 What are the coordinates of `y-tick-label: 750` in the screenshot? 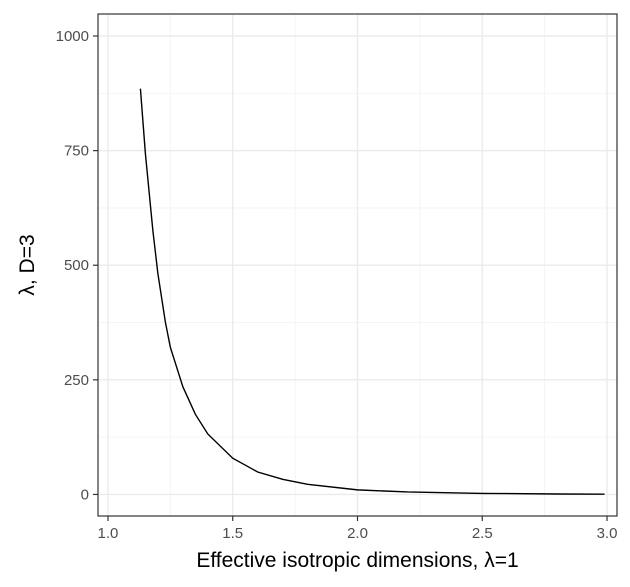 It's located at (76, 151).